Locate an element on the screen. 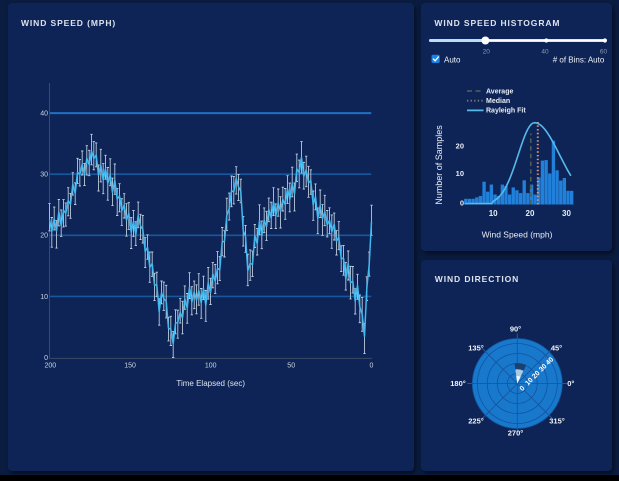 This screenshot has width=619, height=481. svg-text: 150 is located at coordinates (130, 366).